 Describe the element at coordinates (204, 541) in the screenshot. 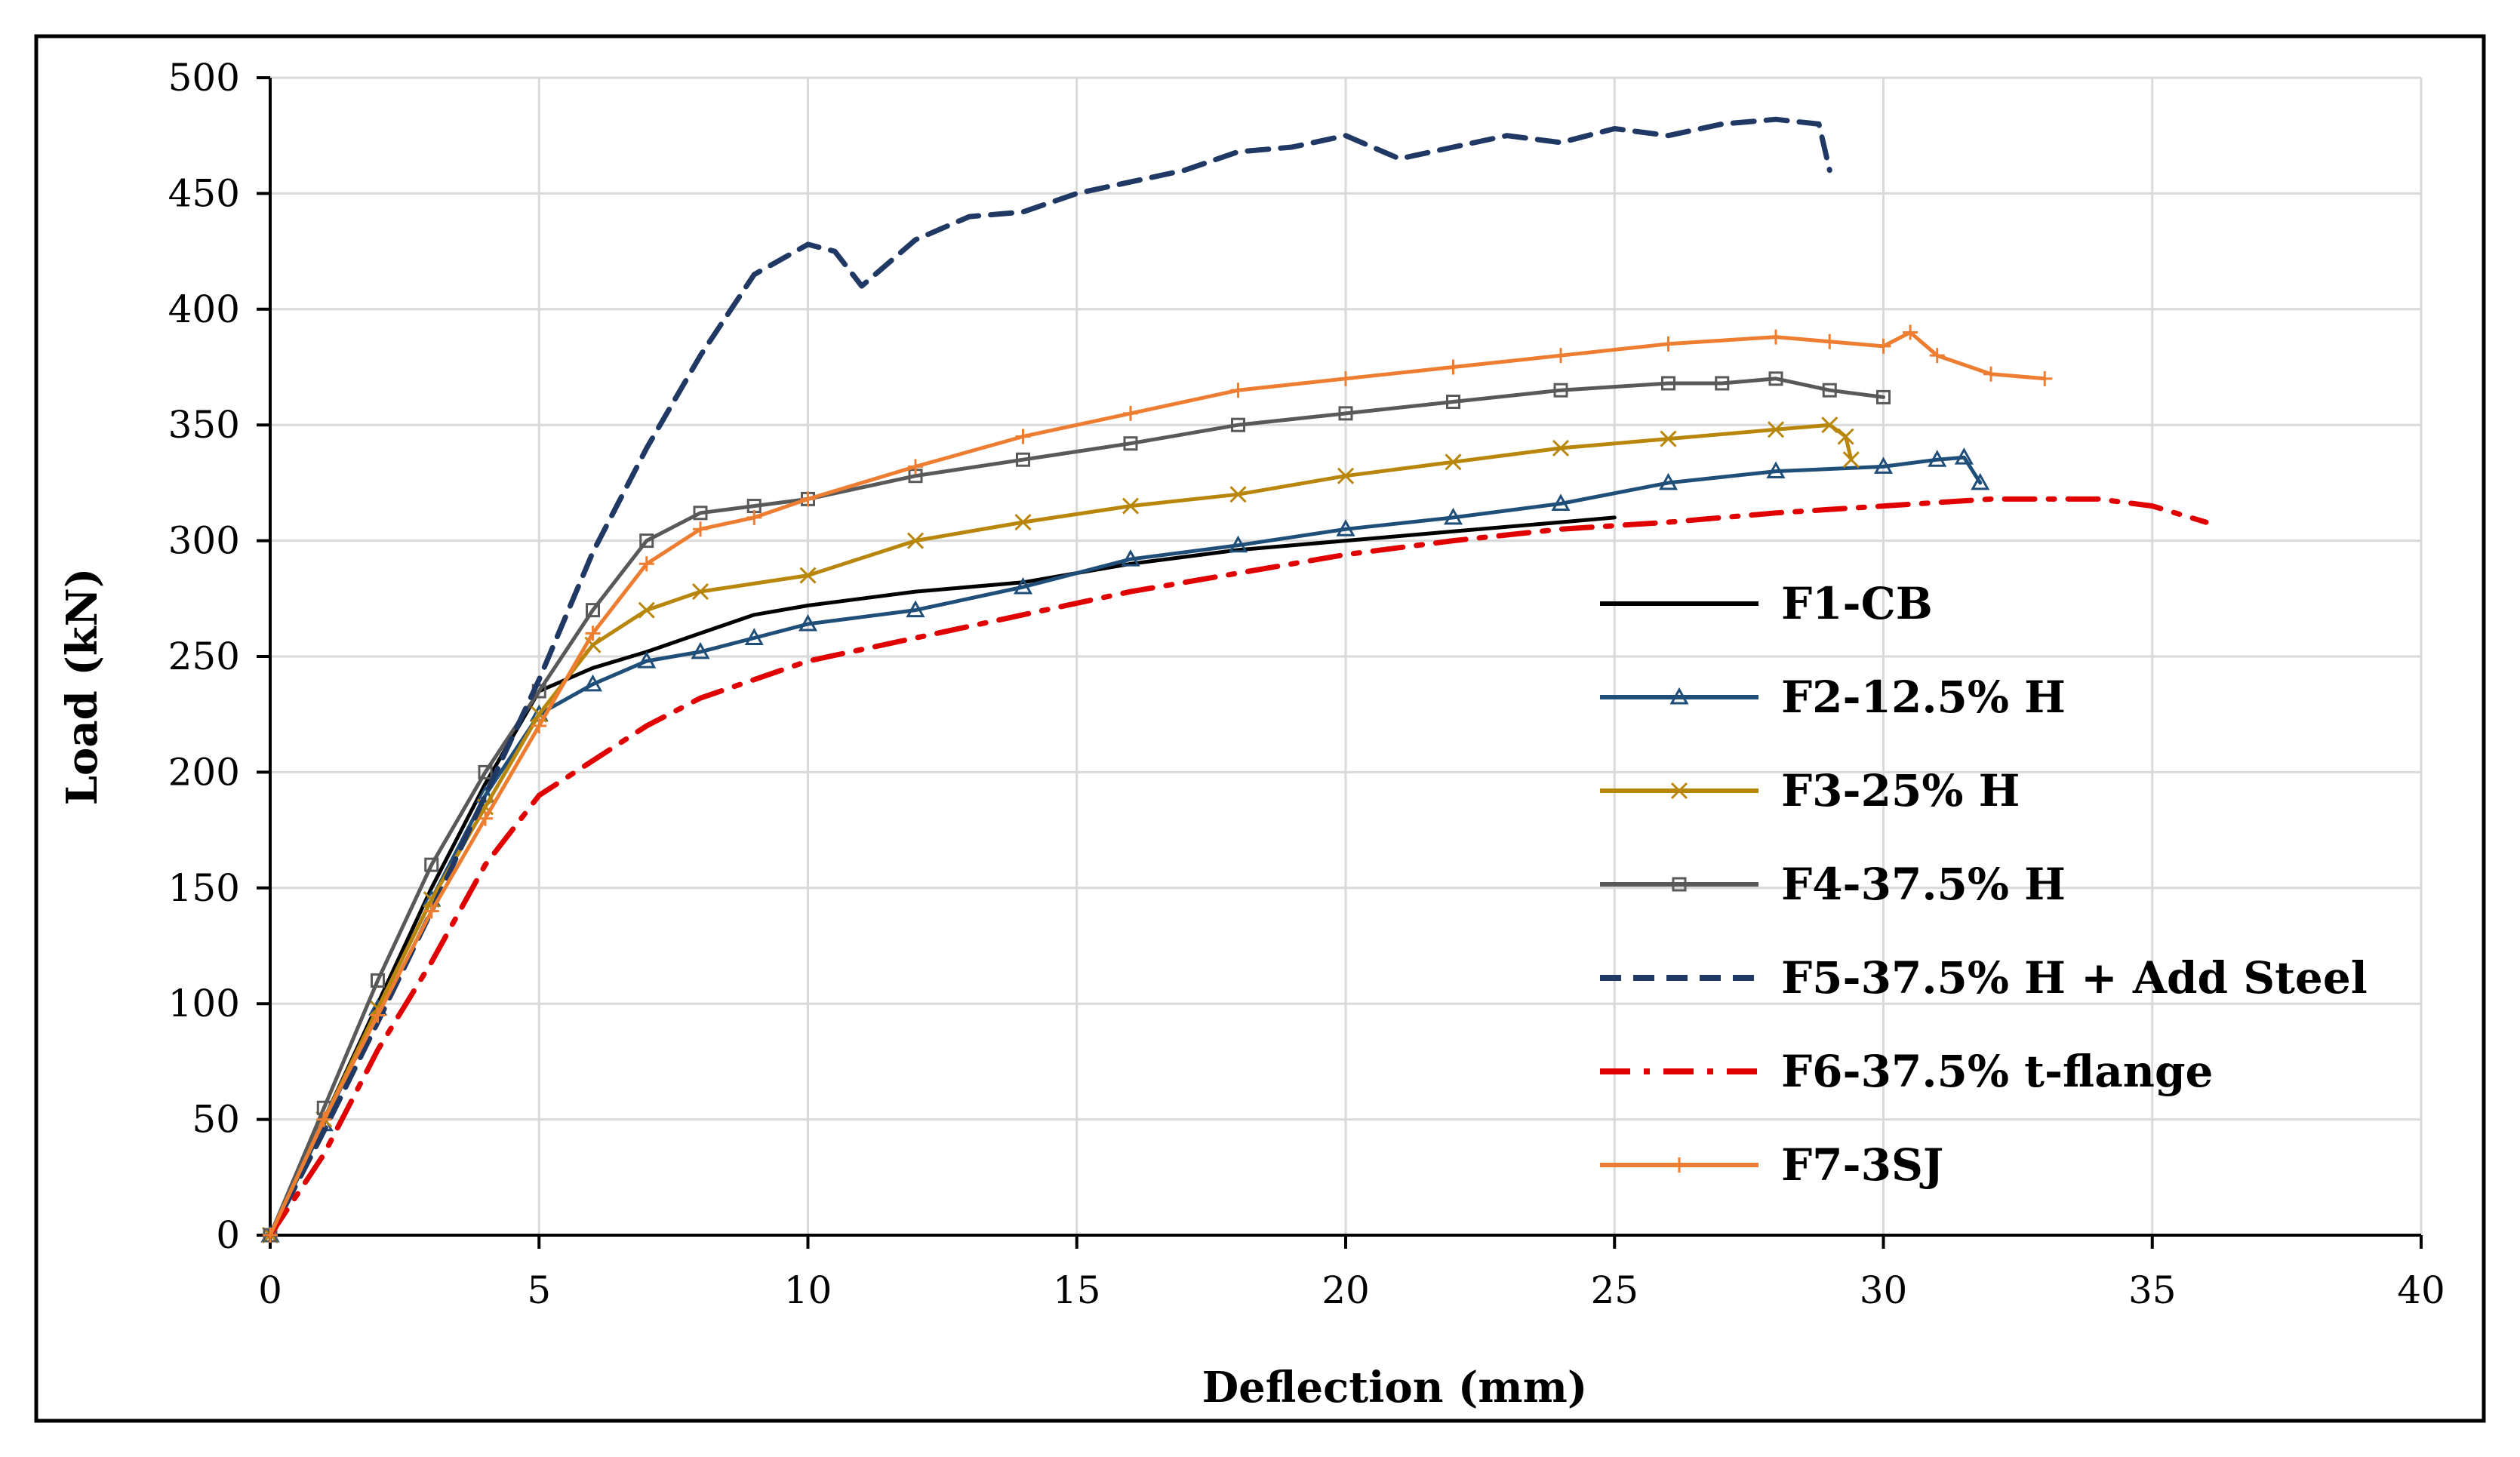

I see `y-tick-label: 300` at that location.